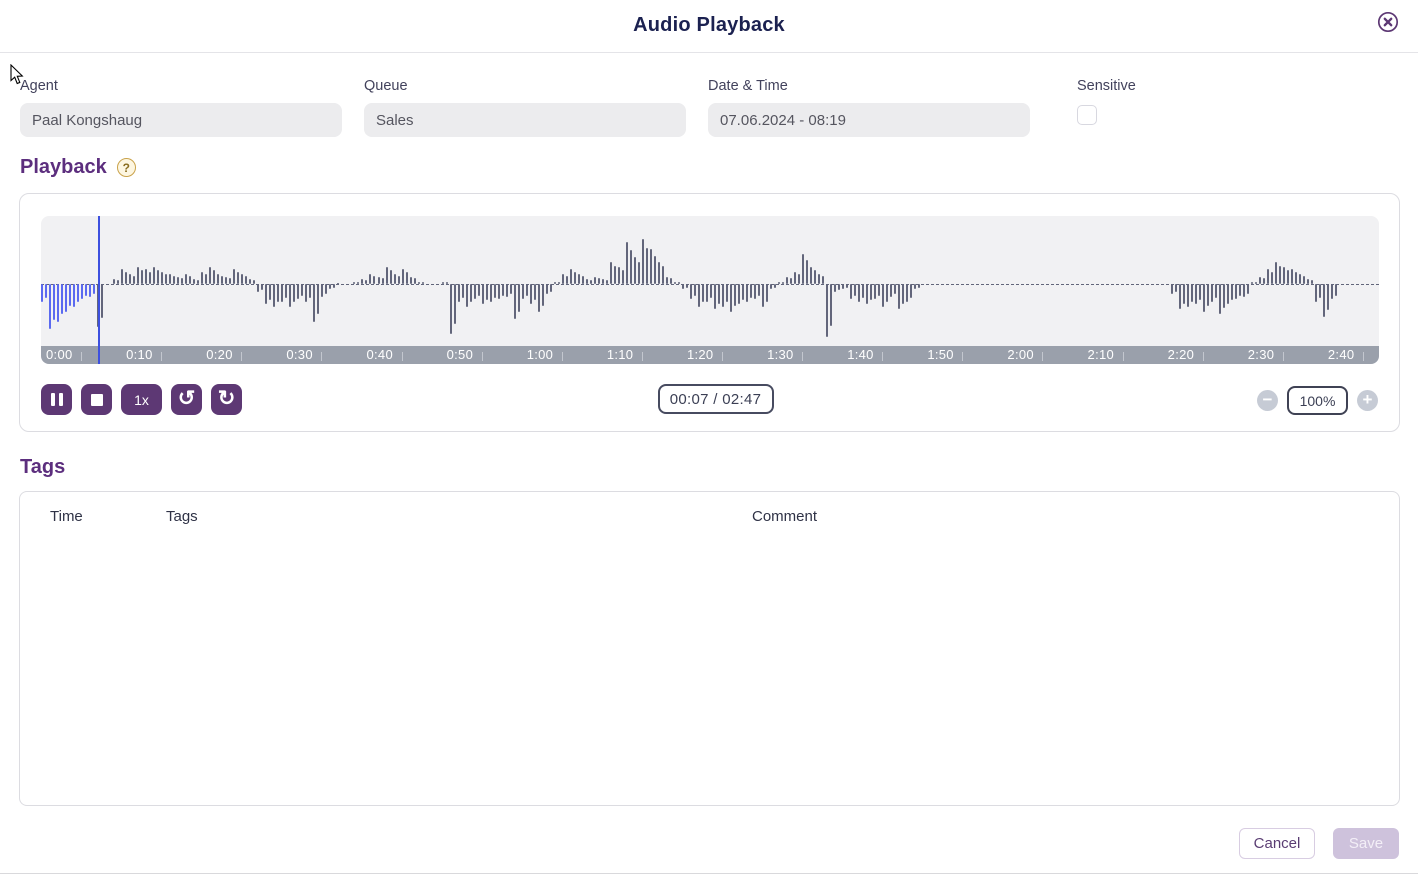 This screenshot has width=1418, height=876. What do you see at coordinates (540, 354) in the screenshot?
I see `timeline-label: 1:00` at bounding box center [540, 354].